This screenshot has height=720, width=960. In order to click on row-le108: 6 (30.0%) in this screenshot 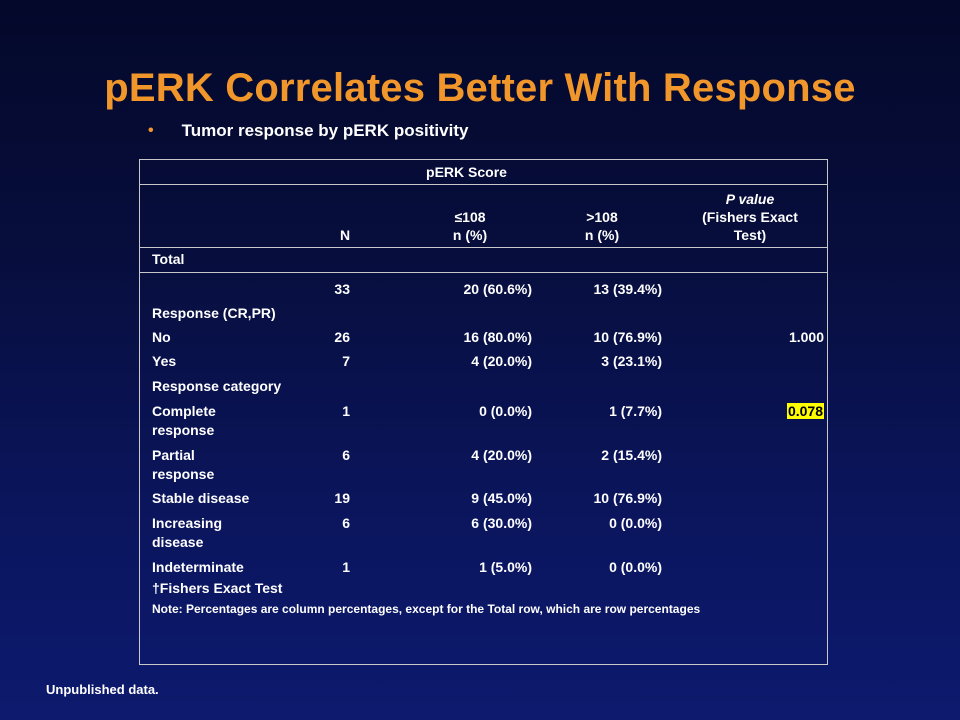, I will do `click(501, 523)`.